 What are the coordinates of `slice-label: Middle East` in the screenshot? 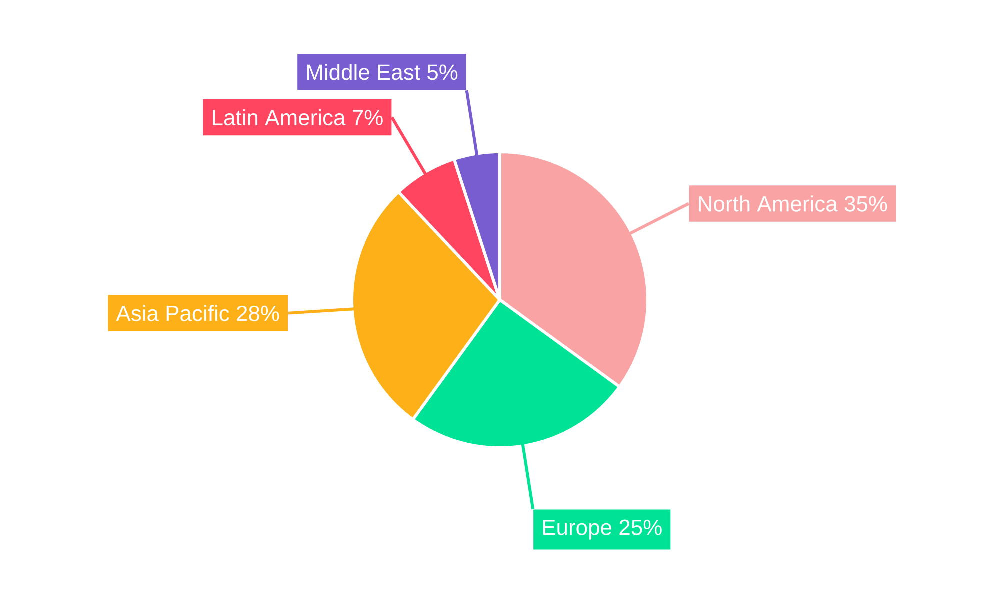 It's located at (363, 72).